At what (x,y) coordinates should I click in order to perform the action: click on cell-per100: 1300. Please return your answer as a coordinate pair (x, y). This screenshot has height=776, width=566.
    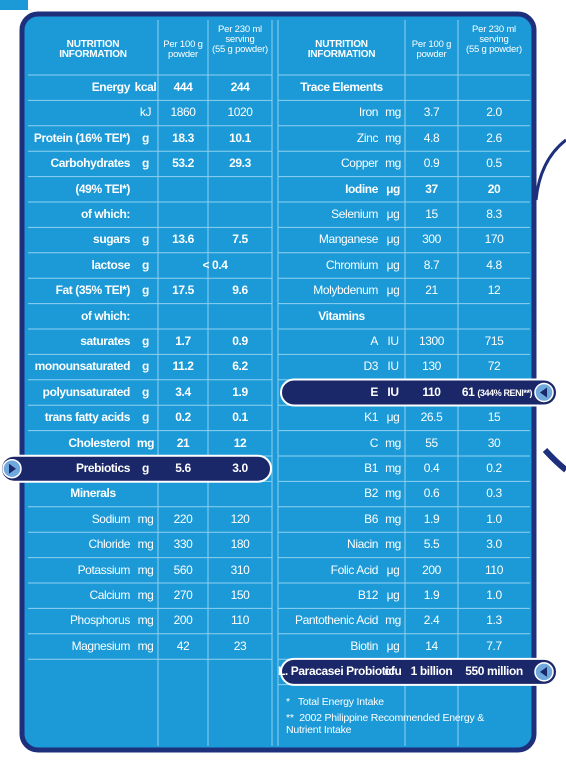
    Looking at the image, I should click on (431, 341).